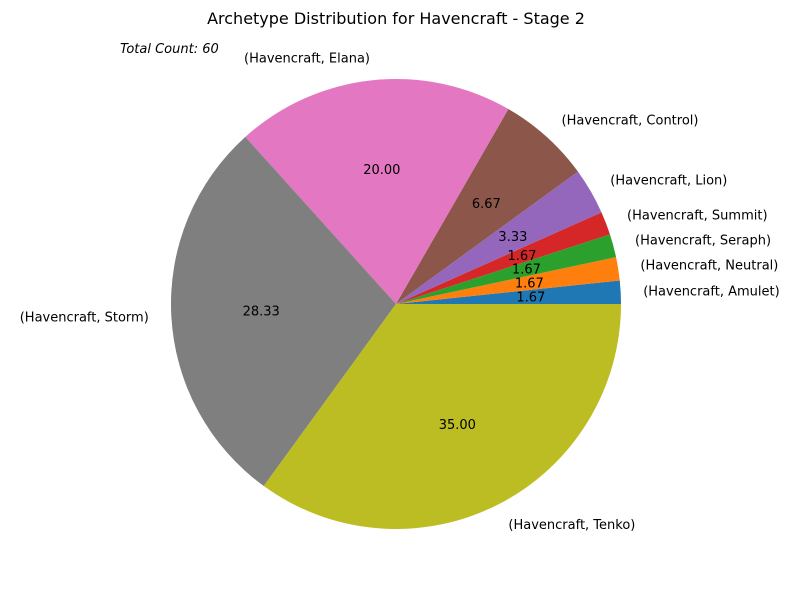 Image resolution: width=799 pixels, height=590 pixels. Describe the element at coordinates (630, 121) in the screenshot. I see `slice-category-label: (Havencraft, Control)` at that location.